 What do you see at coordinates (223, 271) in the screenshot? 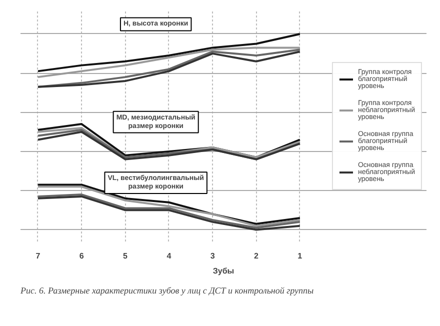
I see `x-axis-title: Зубы` at bounding box center [223, 271].